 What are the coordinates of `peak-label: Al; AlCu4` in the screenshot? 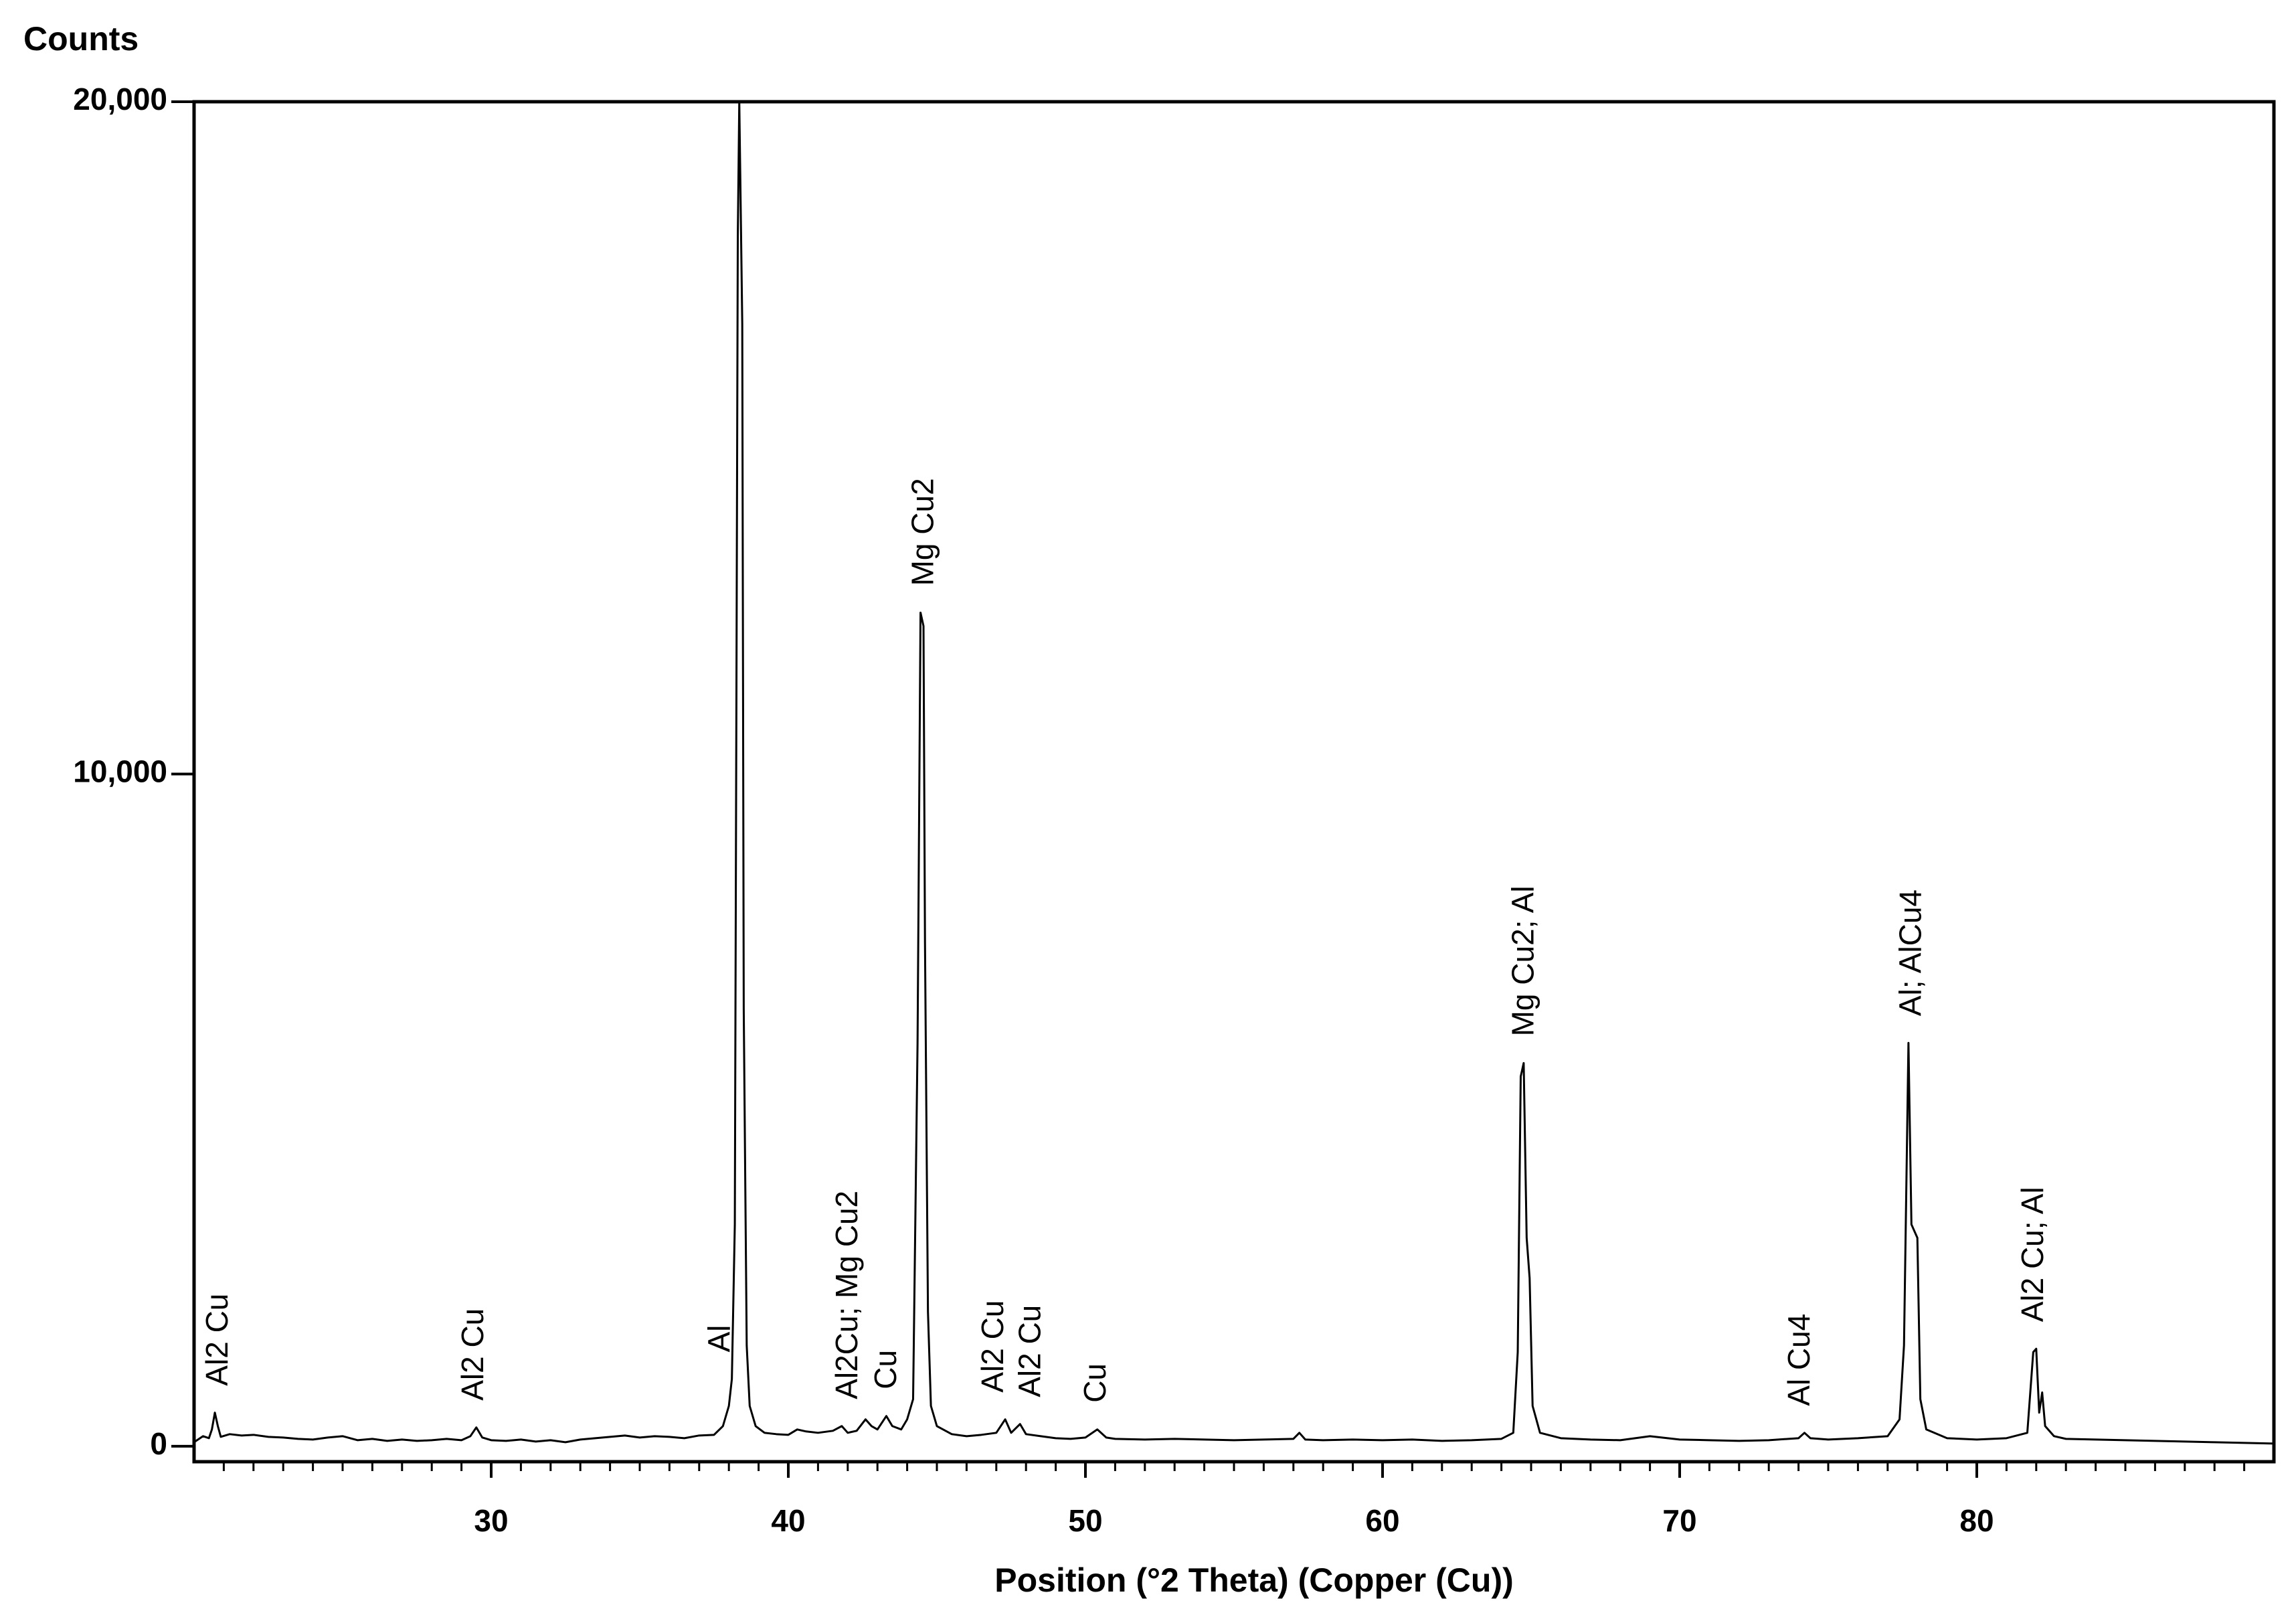 It's located at (1911, 952).